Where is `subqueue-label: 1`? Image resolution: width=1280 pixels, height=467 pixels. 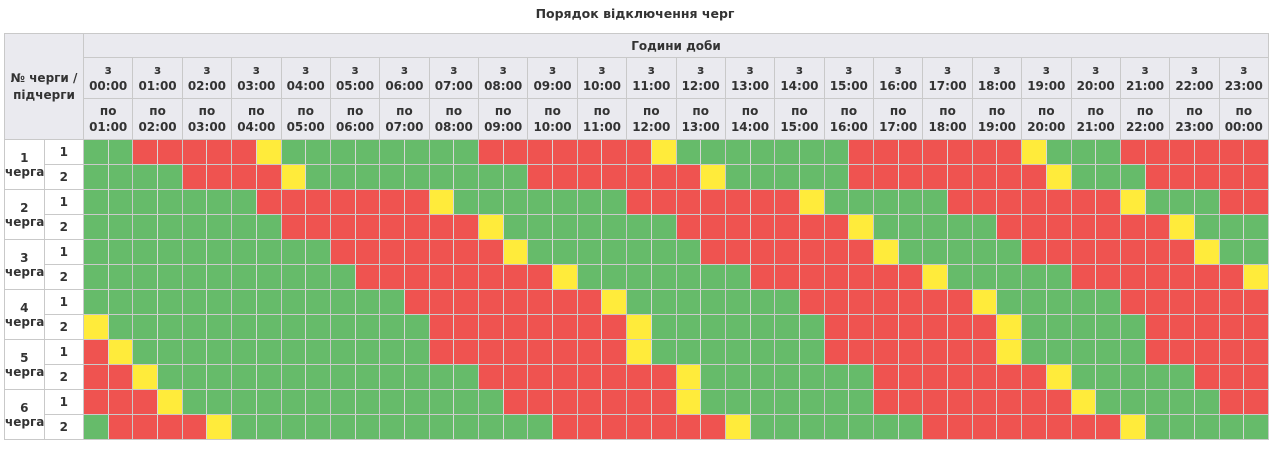 subqueue-label: 1 is located at coordinates (63, 152).